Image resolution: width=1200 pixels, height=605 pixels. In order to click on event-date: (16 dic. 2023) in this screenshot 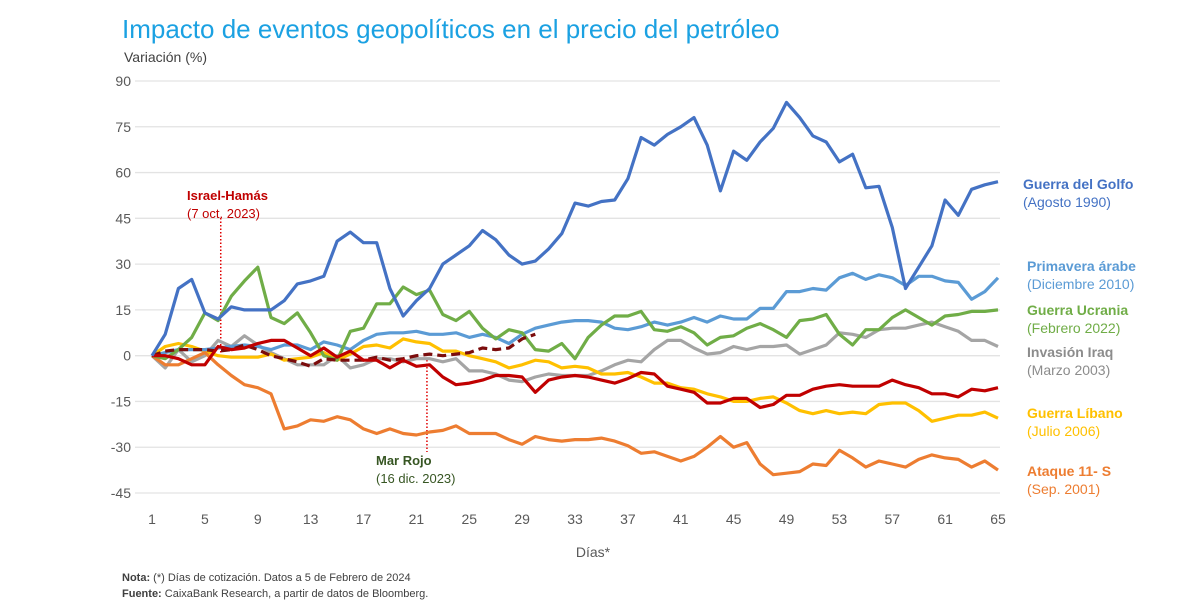, I will do `click(416, 478)`.